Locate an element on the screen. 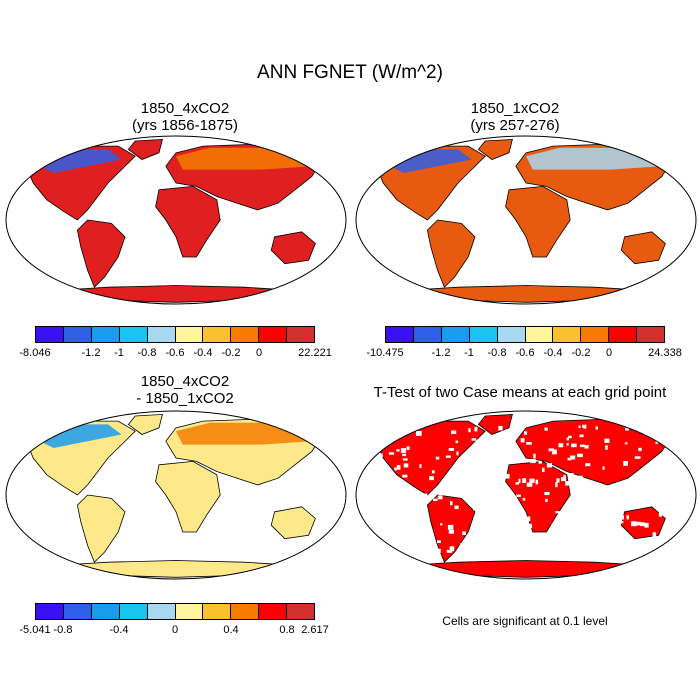 This screenshot has width=700, height=700. colorbar-panel1 is located at coordinates (175, 334).